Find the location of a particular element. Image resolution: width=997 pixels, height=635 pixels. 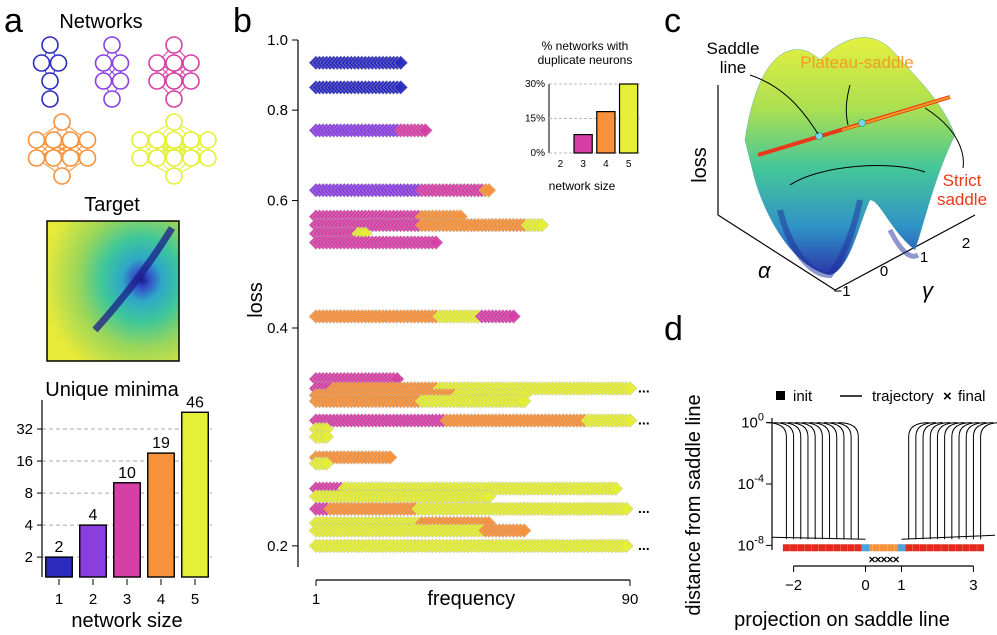

y-tick-exponent: -4 is located at coordinates (759, 479).